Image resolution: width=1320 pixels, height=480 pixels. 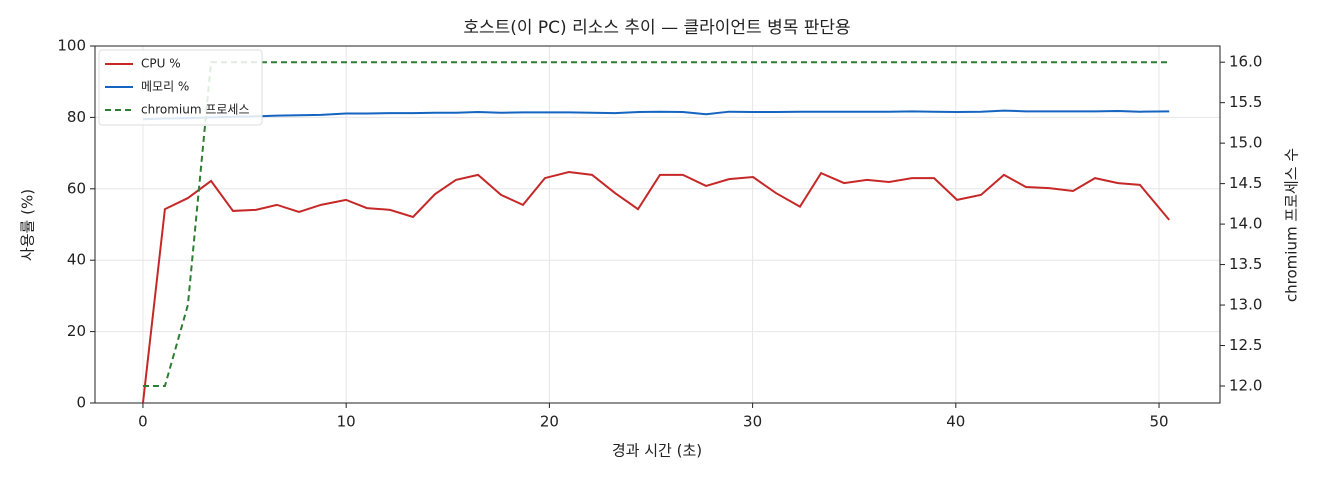 What do you see at coordinates (76, 188) in the screenshot?
I see `y-tick-label: 60` at bounding box center [76, 188].